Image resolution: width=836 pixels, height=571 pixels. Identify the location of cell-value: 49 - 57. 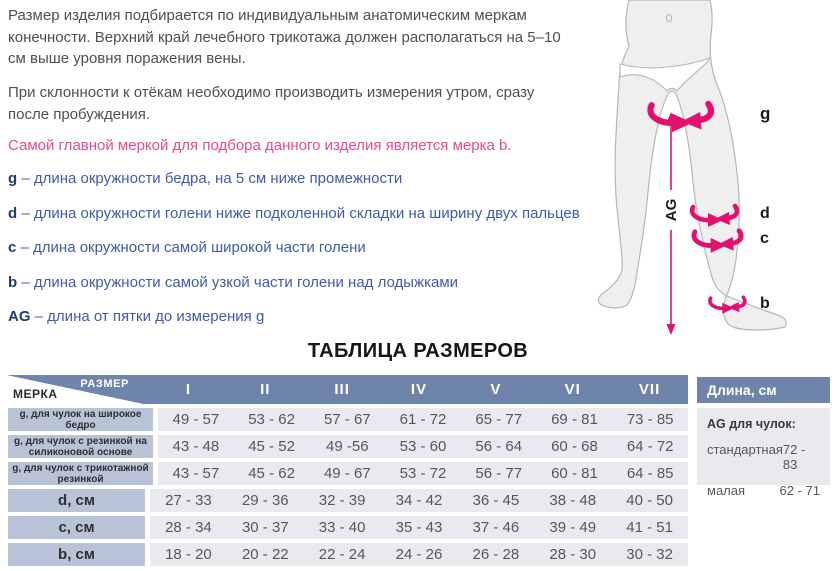
(196, 419).